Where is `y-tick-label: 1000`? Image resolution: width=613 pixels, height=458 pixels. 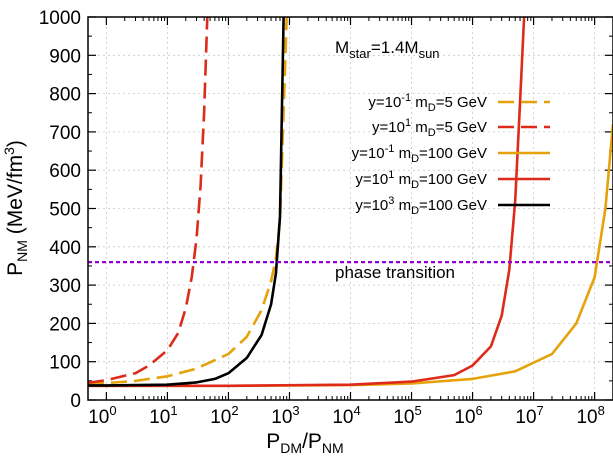 y-tick-label: 1000 is located at coordinates (60, 18).